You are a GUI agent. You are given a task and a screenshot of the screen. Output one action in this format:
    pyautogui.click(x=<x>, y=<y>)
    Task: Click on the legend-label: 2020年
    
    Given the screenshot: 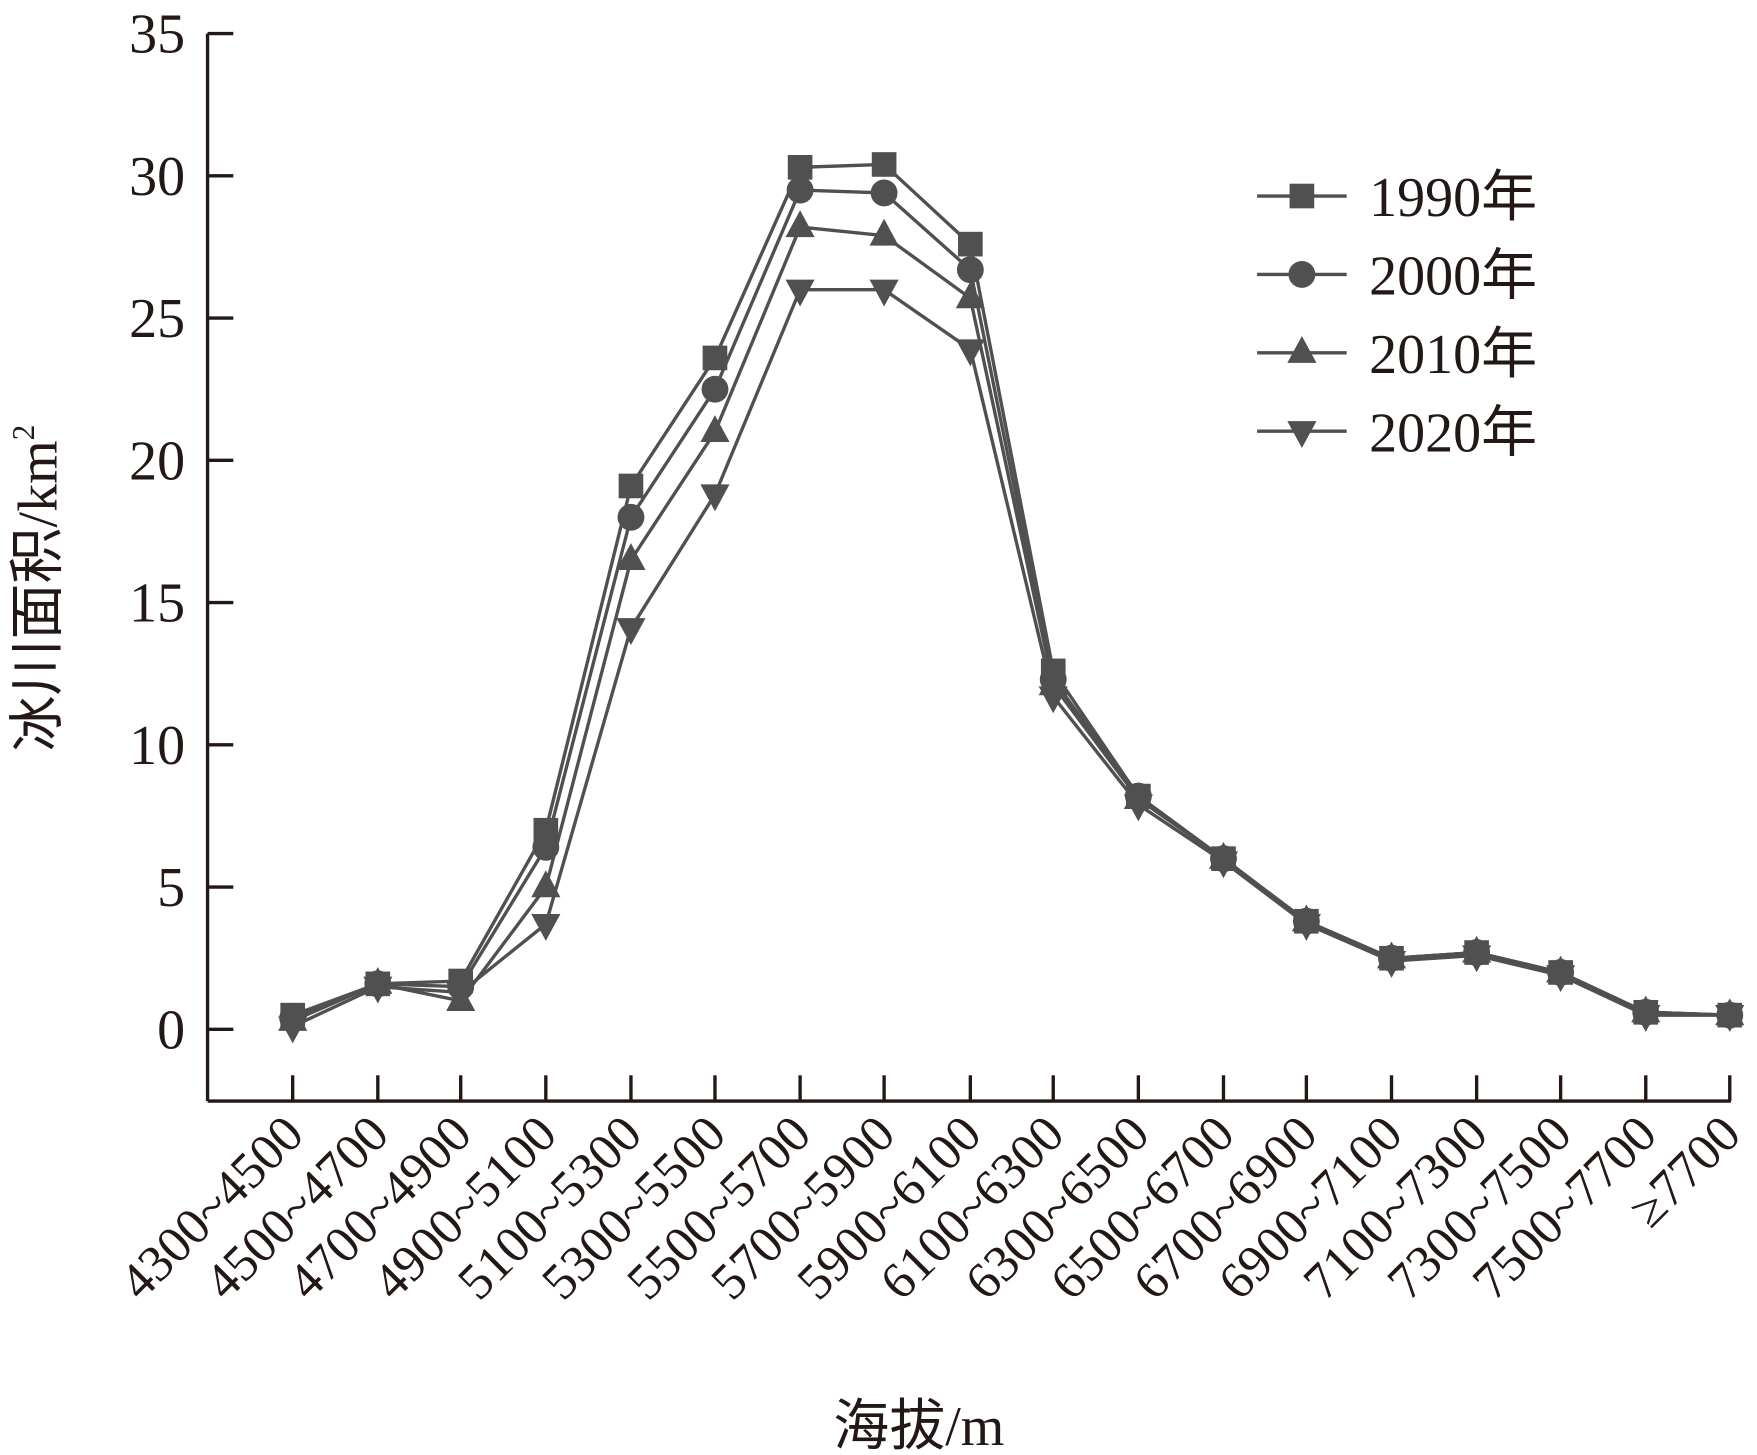 What is the action you would take?
    pyautogui.click(x=1453, y=433)
    